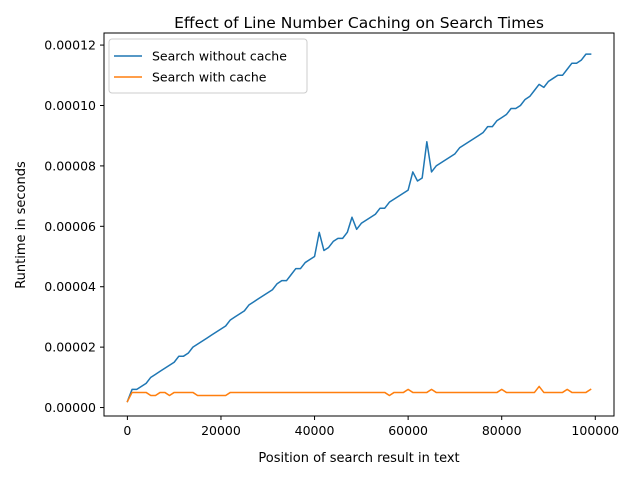 This screenshot has height=480, width=640. Describe the element at coordinates (70, 226) in the screenshot. I see `y-tick-label: 0.00006` at that location.